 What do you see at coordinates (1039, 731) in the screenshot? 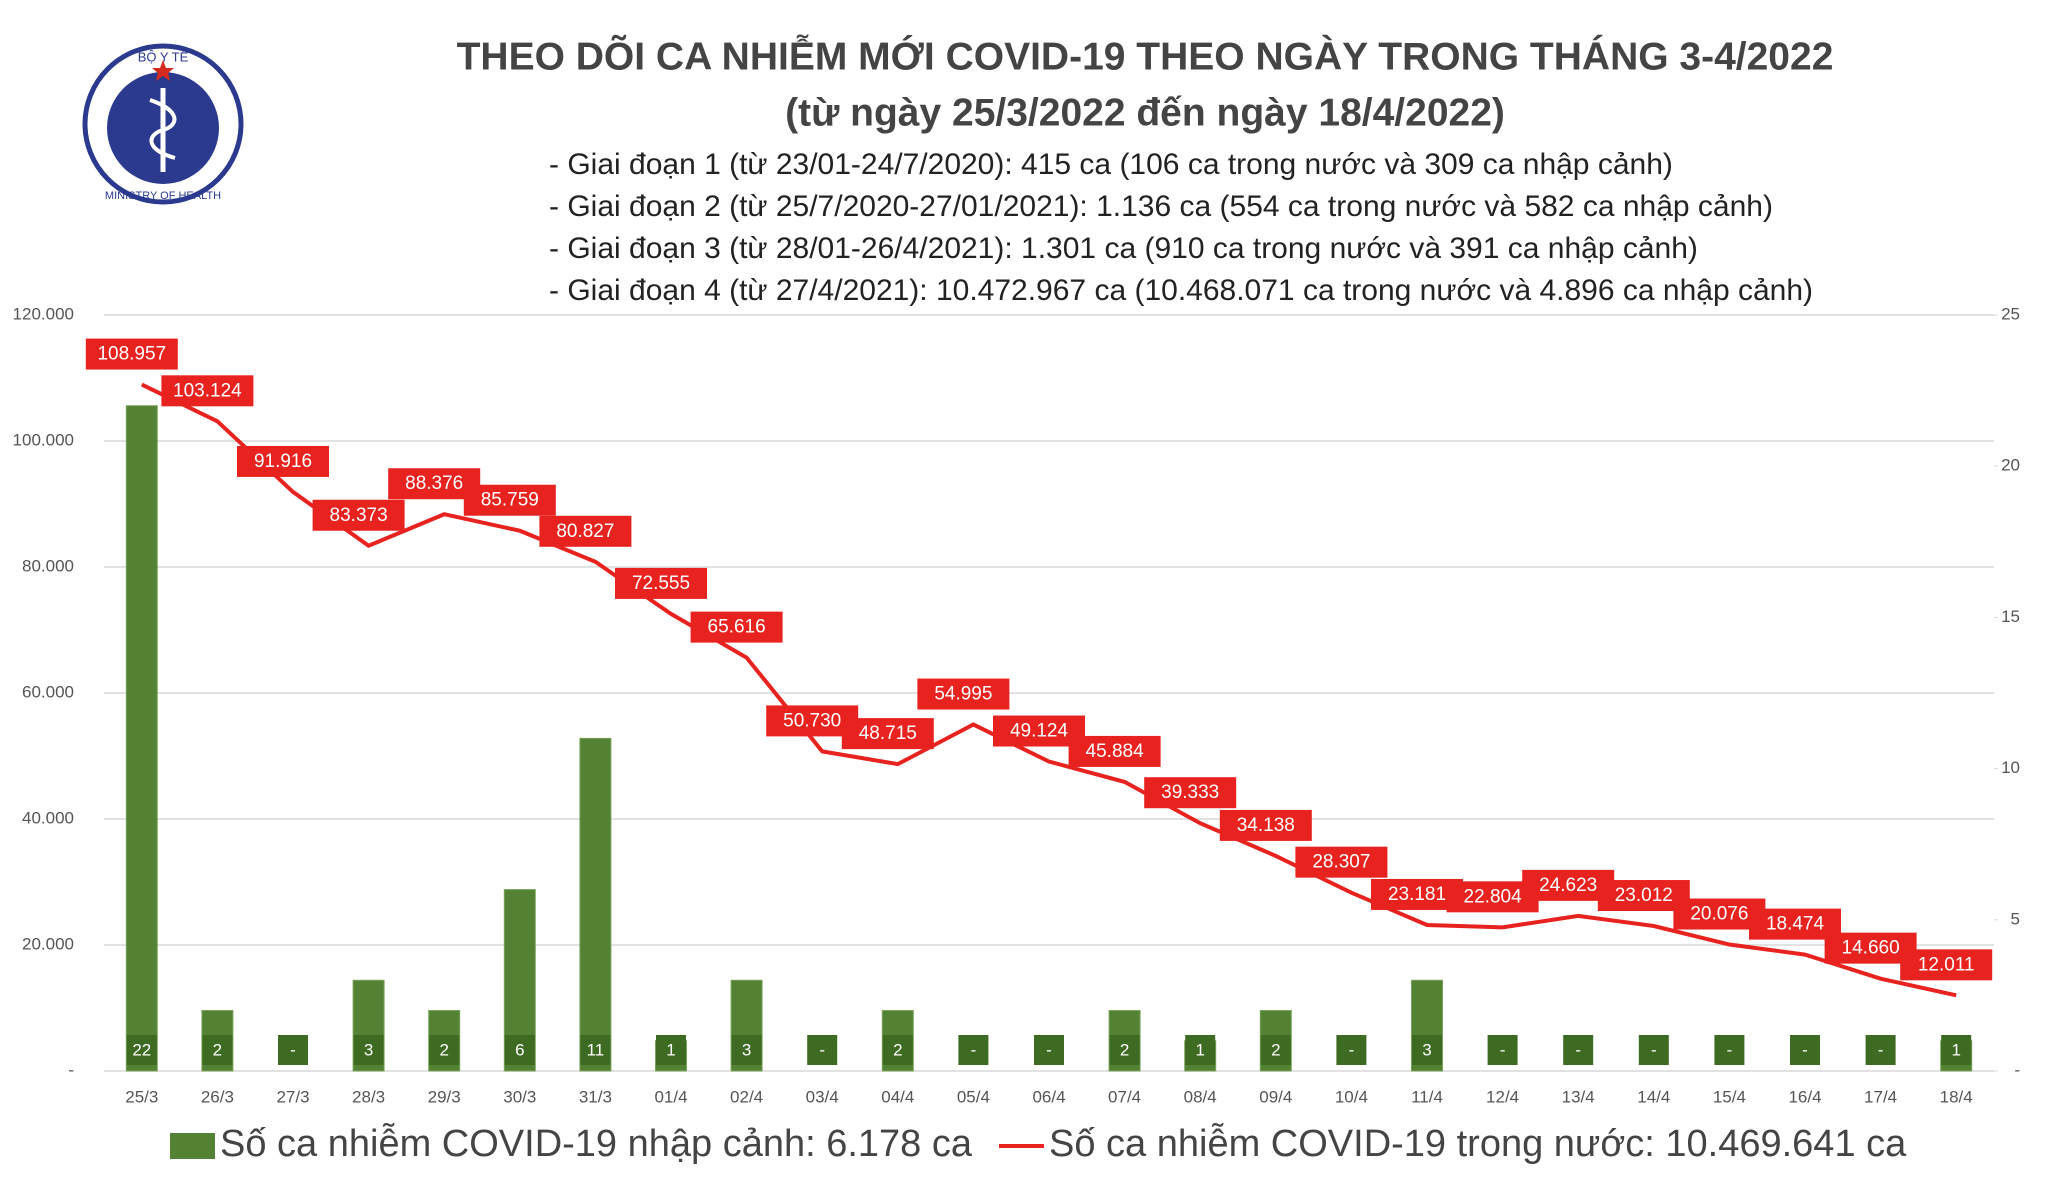
I see `data-label: 49.124` at bounding box center [1039, 731].